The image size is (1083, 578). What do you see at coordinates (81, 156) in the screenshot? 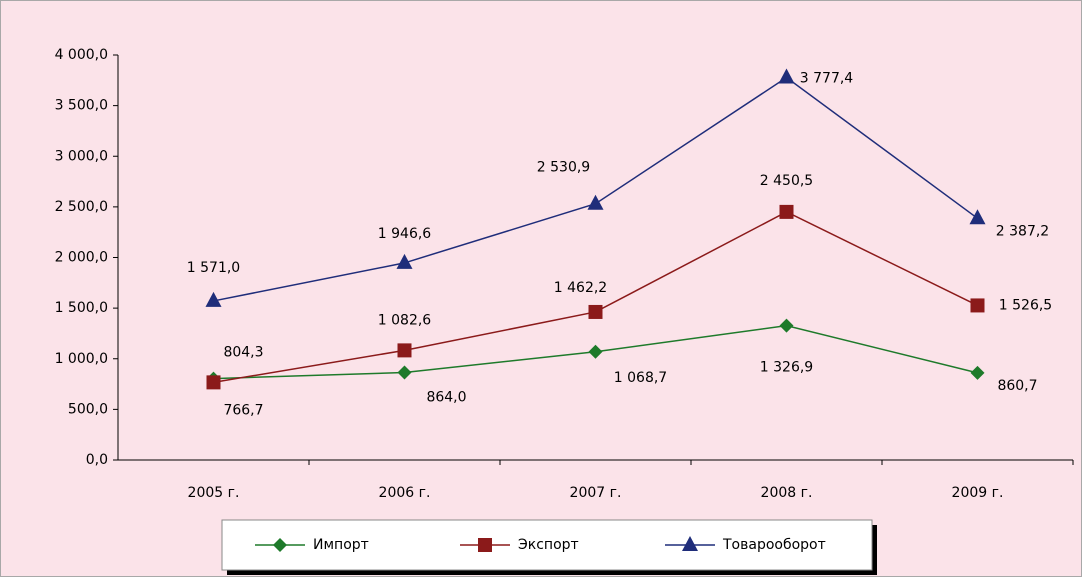
I see `y-tick-label: 3 000,0` at bounding box center [81, 156].